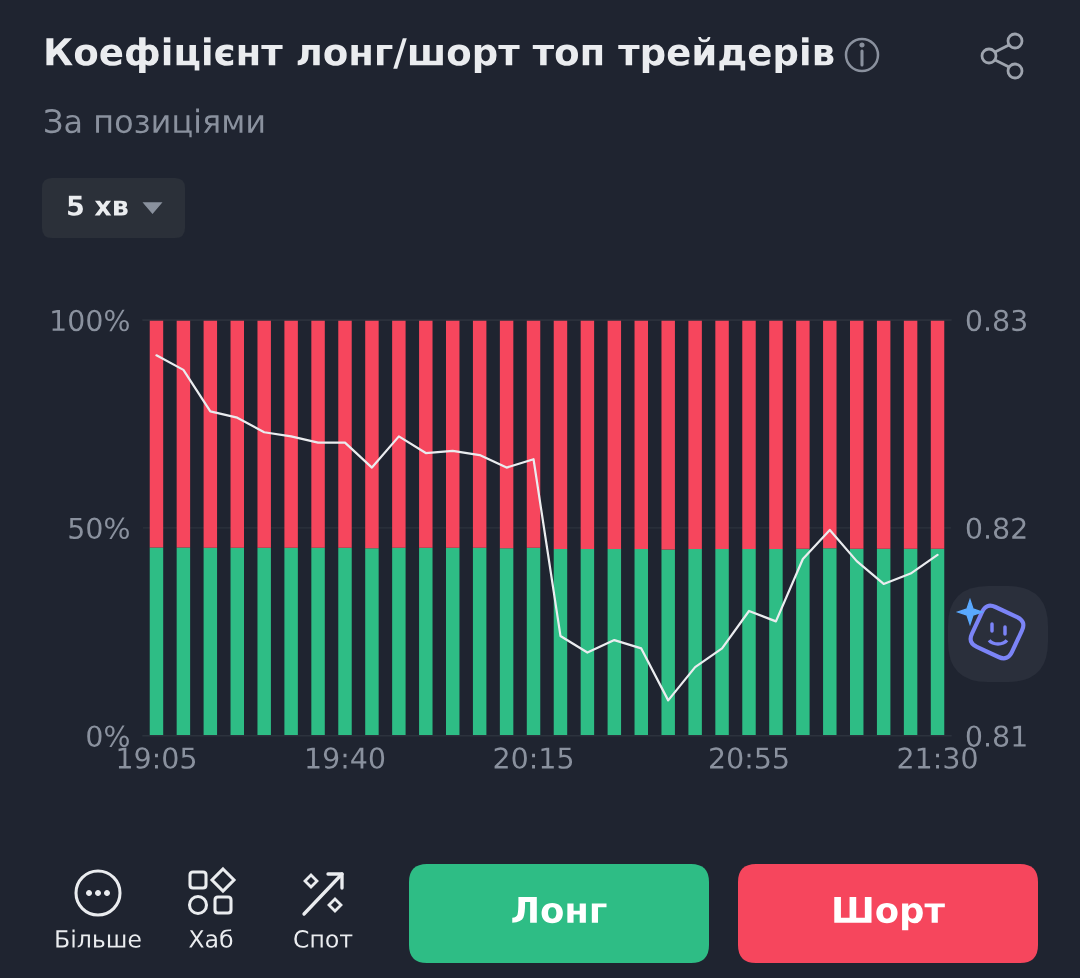 This screenshot has width=1080, height=978. I want to click on x-tick-label: 20:15, so click(533, 758).